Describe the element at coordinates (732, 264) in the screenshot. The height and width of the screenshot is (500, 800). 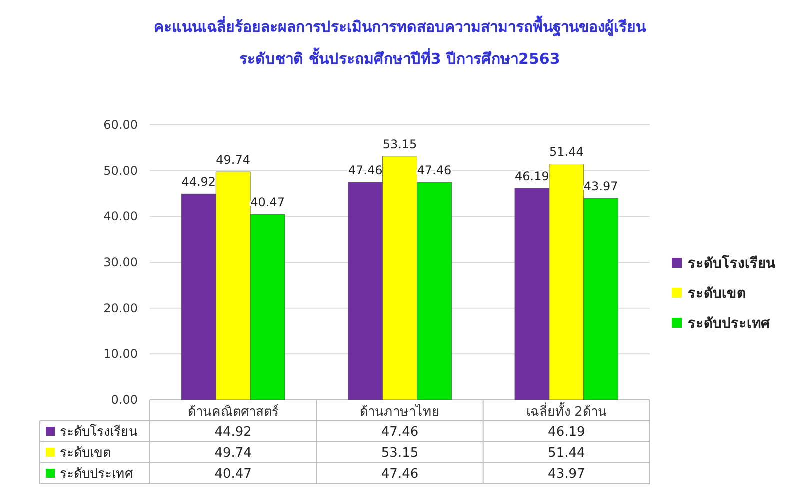
I see `text: ระดับโรงเรียน` at that location.